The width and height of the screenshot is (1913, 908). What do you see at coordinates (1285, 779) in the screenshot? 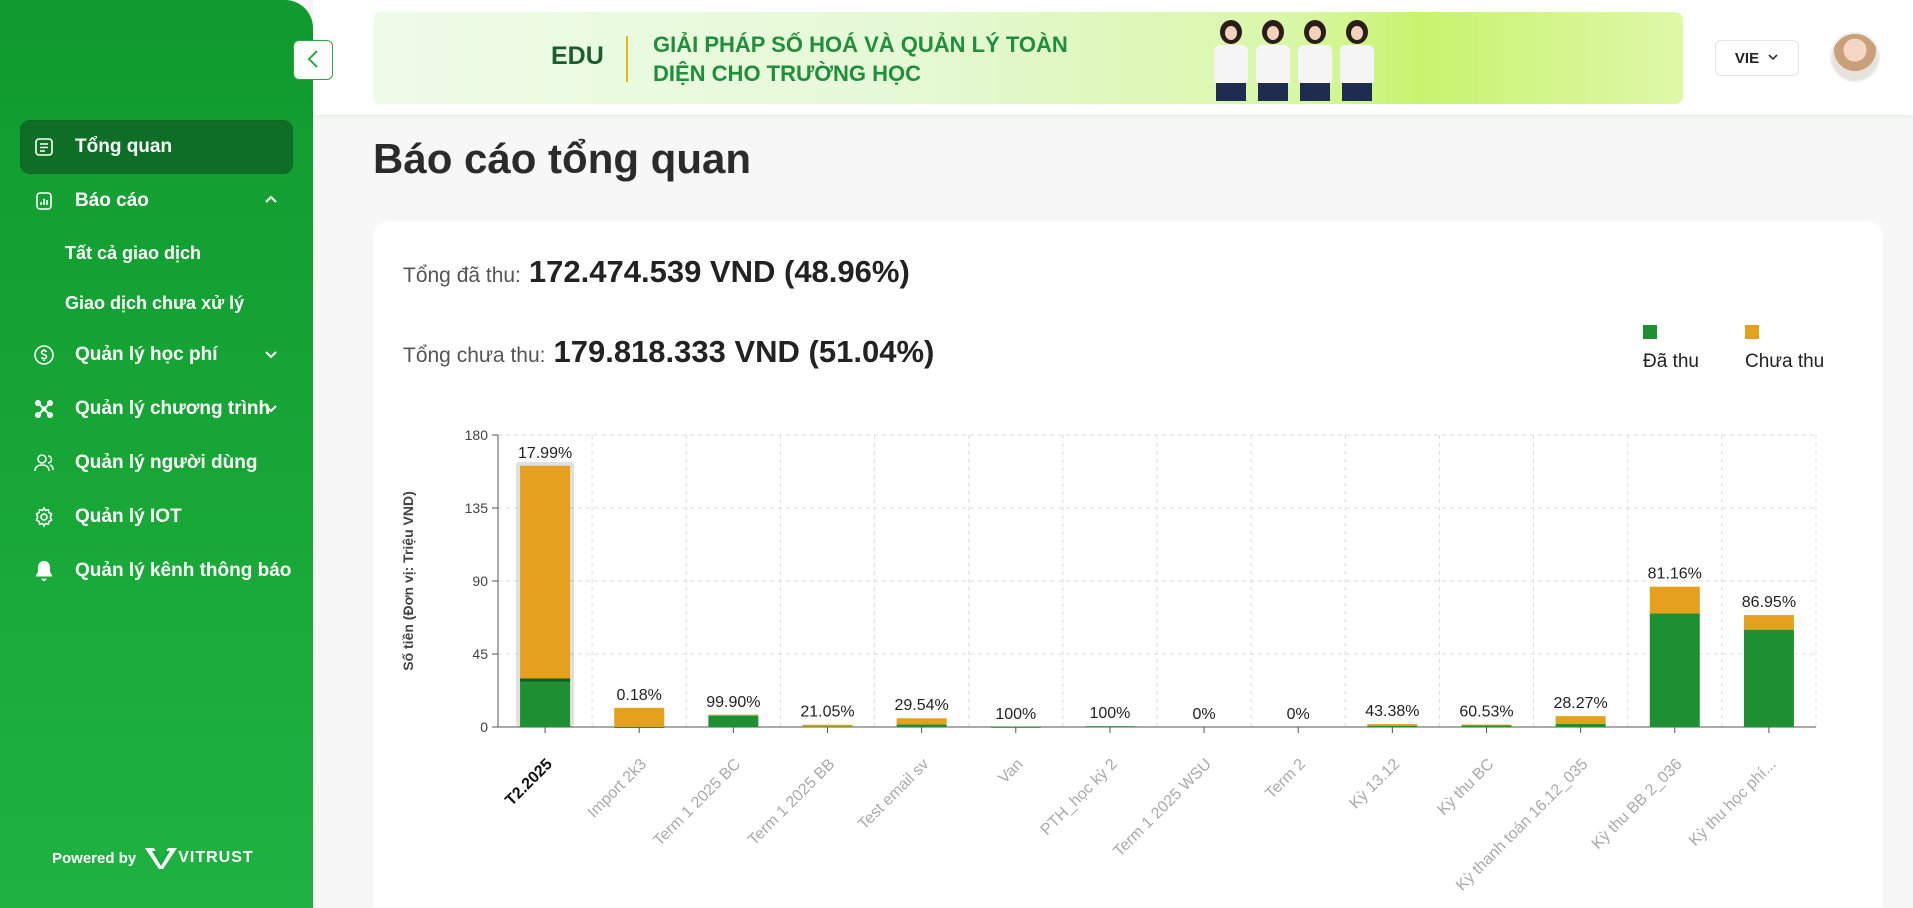
I see `x-category-label: Term 2` at bounding box center [1285, 779].